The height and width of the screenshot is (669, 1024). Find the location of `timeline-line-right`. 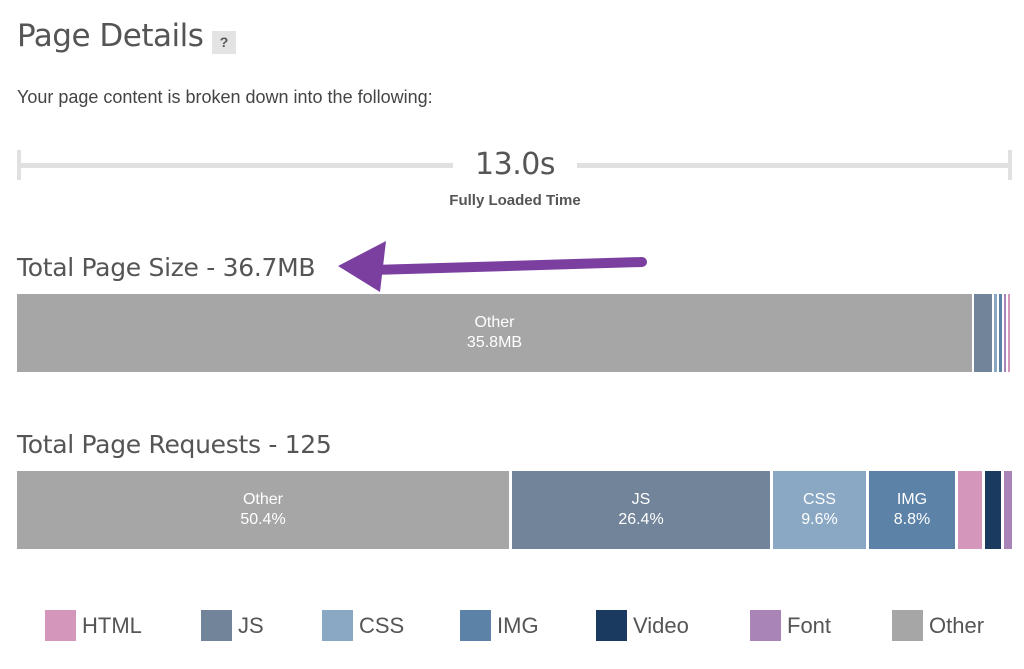

timeline-line-right is located at coordinates (794, 165).